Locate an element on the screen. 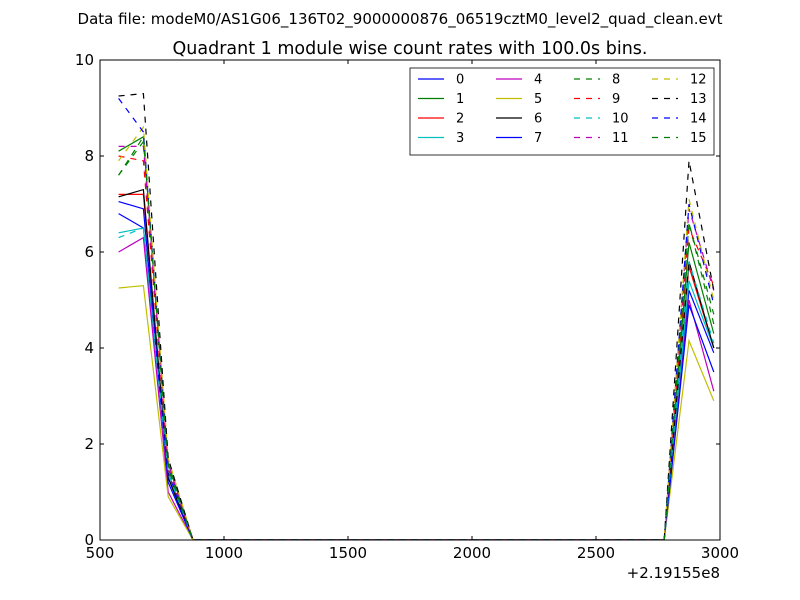 The image size is (800, 600). legend-label-15: 15 is located at coordinates (698, 138).